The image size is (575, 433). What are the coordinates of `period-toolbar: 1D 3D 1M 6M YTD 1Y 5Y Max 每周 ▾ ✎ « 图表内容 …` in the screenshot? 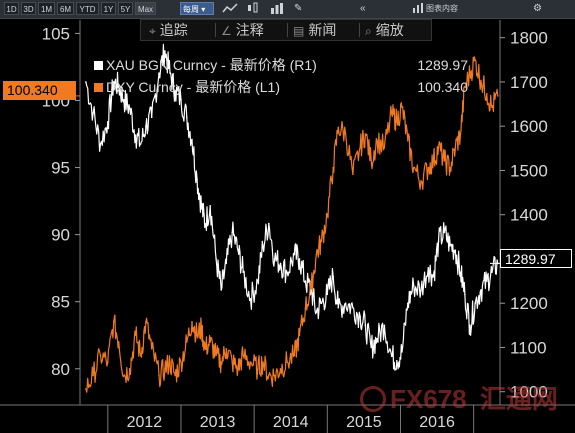 It's located at (287, 9).